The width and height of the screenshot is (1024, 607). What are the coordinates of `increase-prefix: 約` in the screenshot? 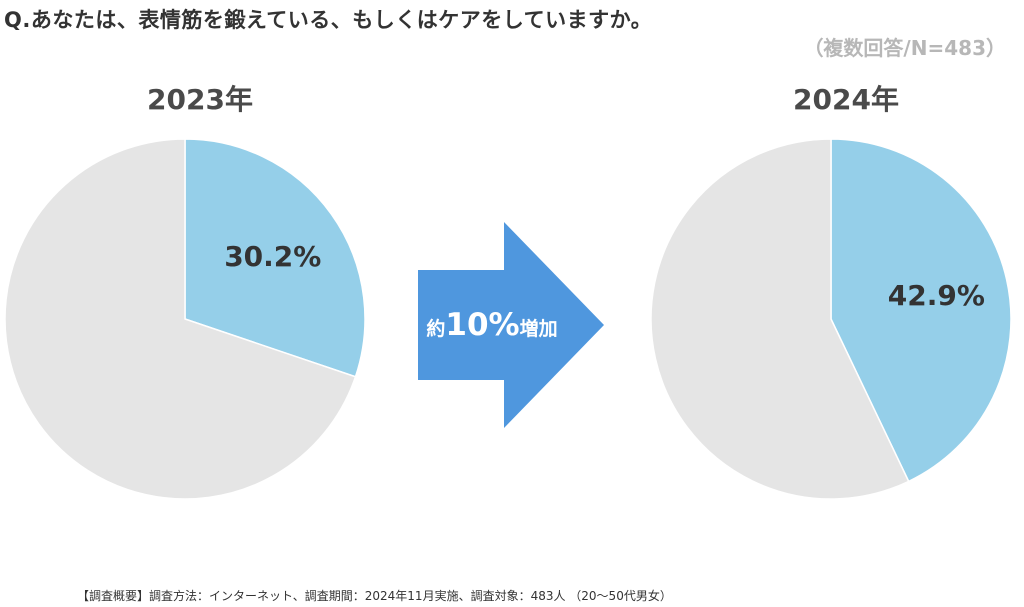 It's located at (435, 328).